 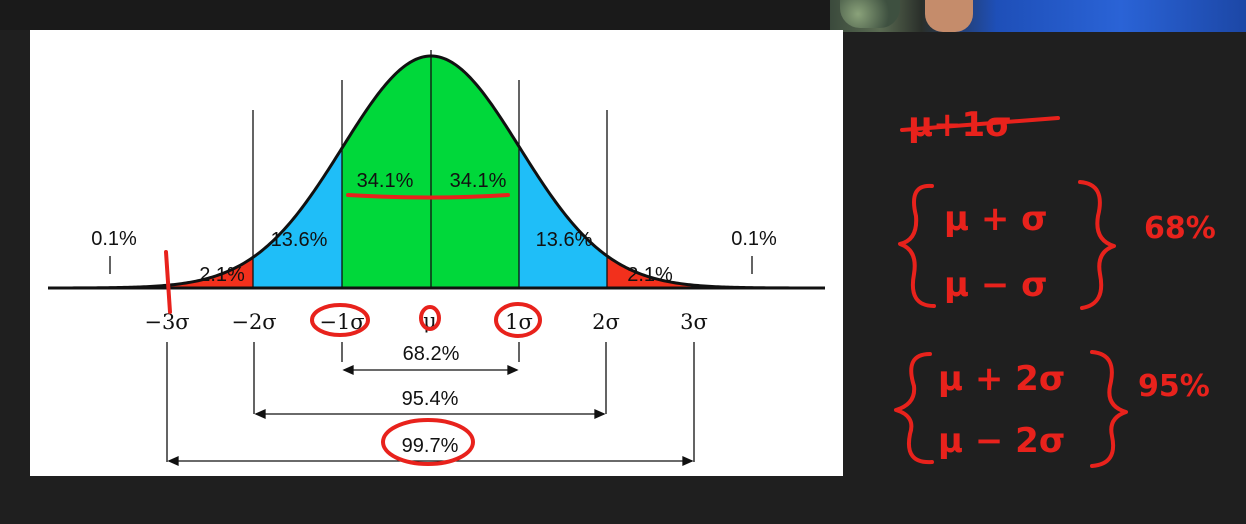 What do you see at coordinates (385, 181) in the screenshot?
I see `label-center-left: 34.1%` at bounding box center [385, 181].